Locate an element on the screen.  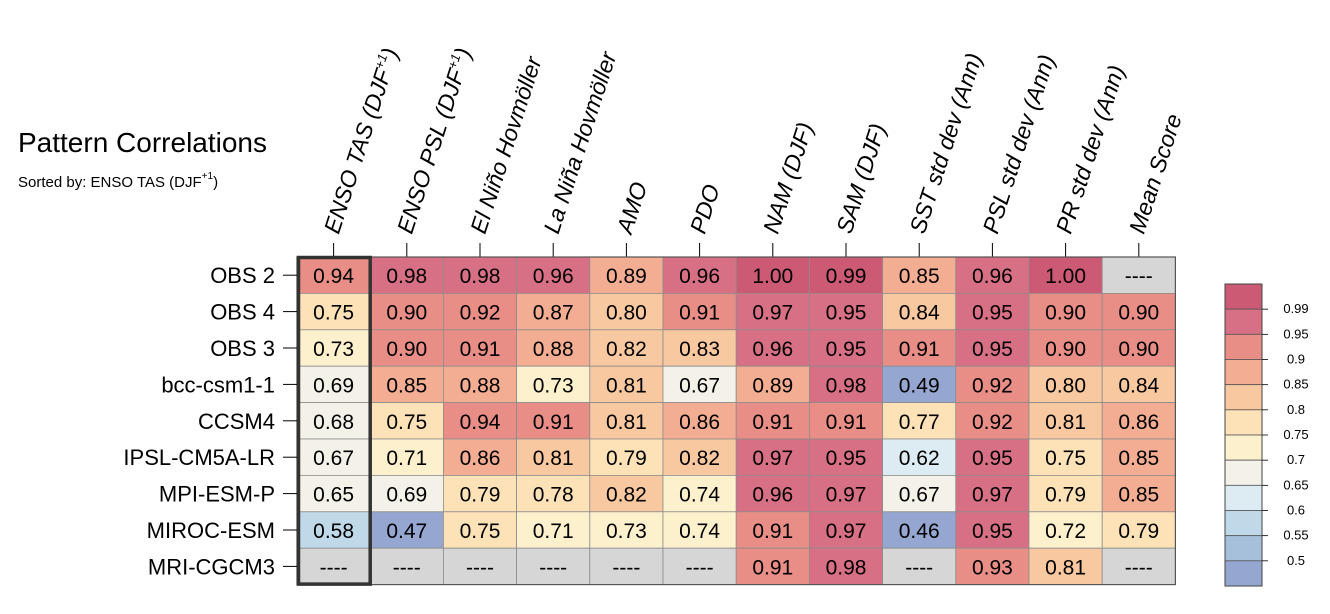
colorbar-tick-label: 0.5 is located at coordinates (1296, 560).